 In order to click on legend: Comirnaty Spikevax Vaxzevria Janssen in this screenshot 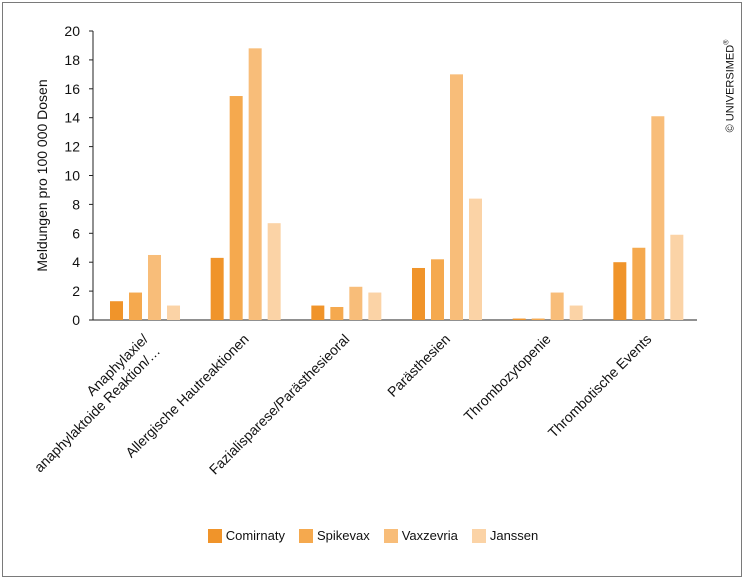, I will do `click(373, 535)`.